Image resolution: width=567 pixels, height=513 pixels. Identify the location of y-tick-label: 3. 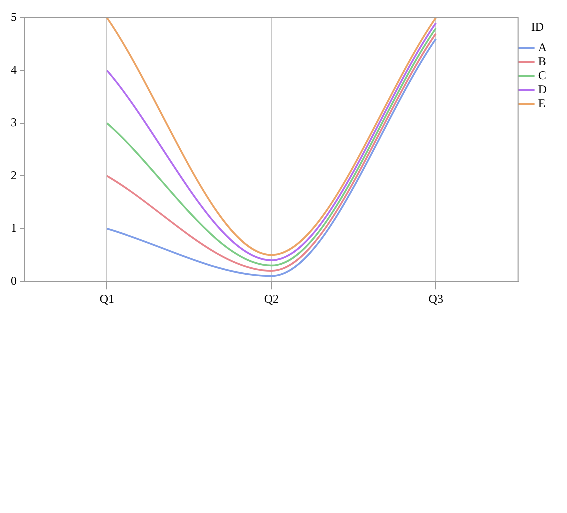
(14, 123).